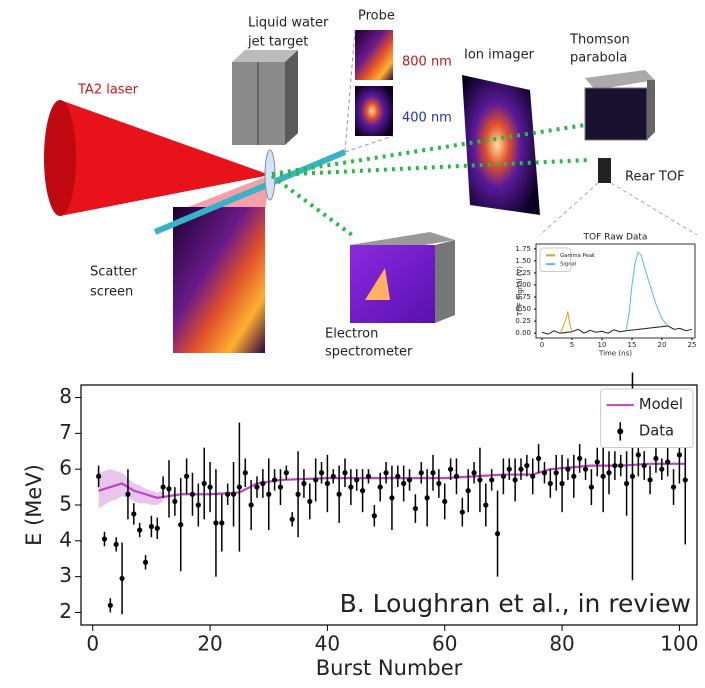 The height and width of the screenshot is (688, 705). Describe the element at coordinates (108, 90) in the screenshot. I see `diagram-label: TA2 laser` at that location.